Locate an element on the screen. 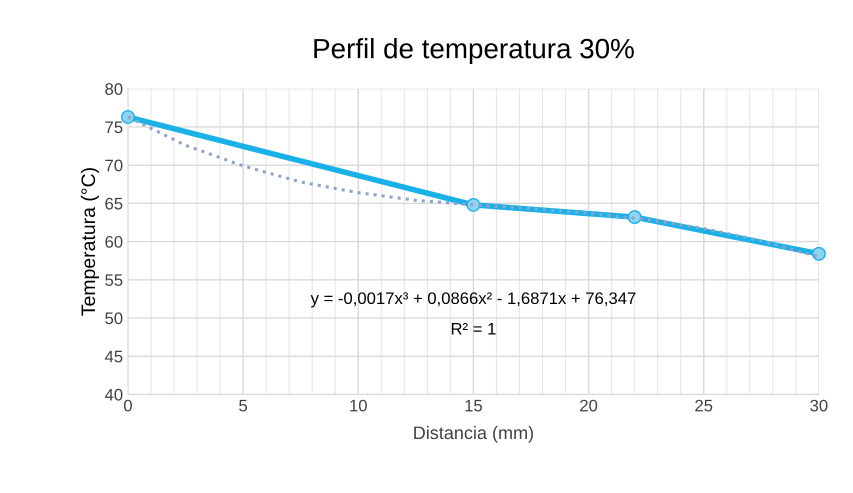  y-tick-label: 40 is located at coordinates (113, 394).